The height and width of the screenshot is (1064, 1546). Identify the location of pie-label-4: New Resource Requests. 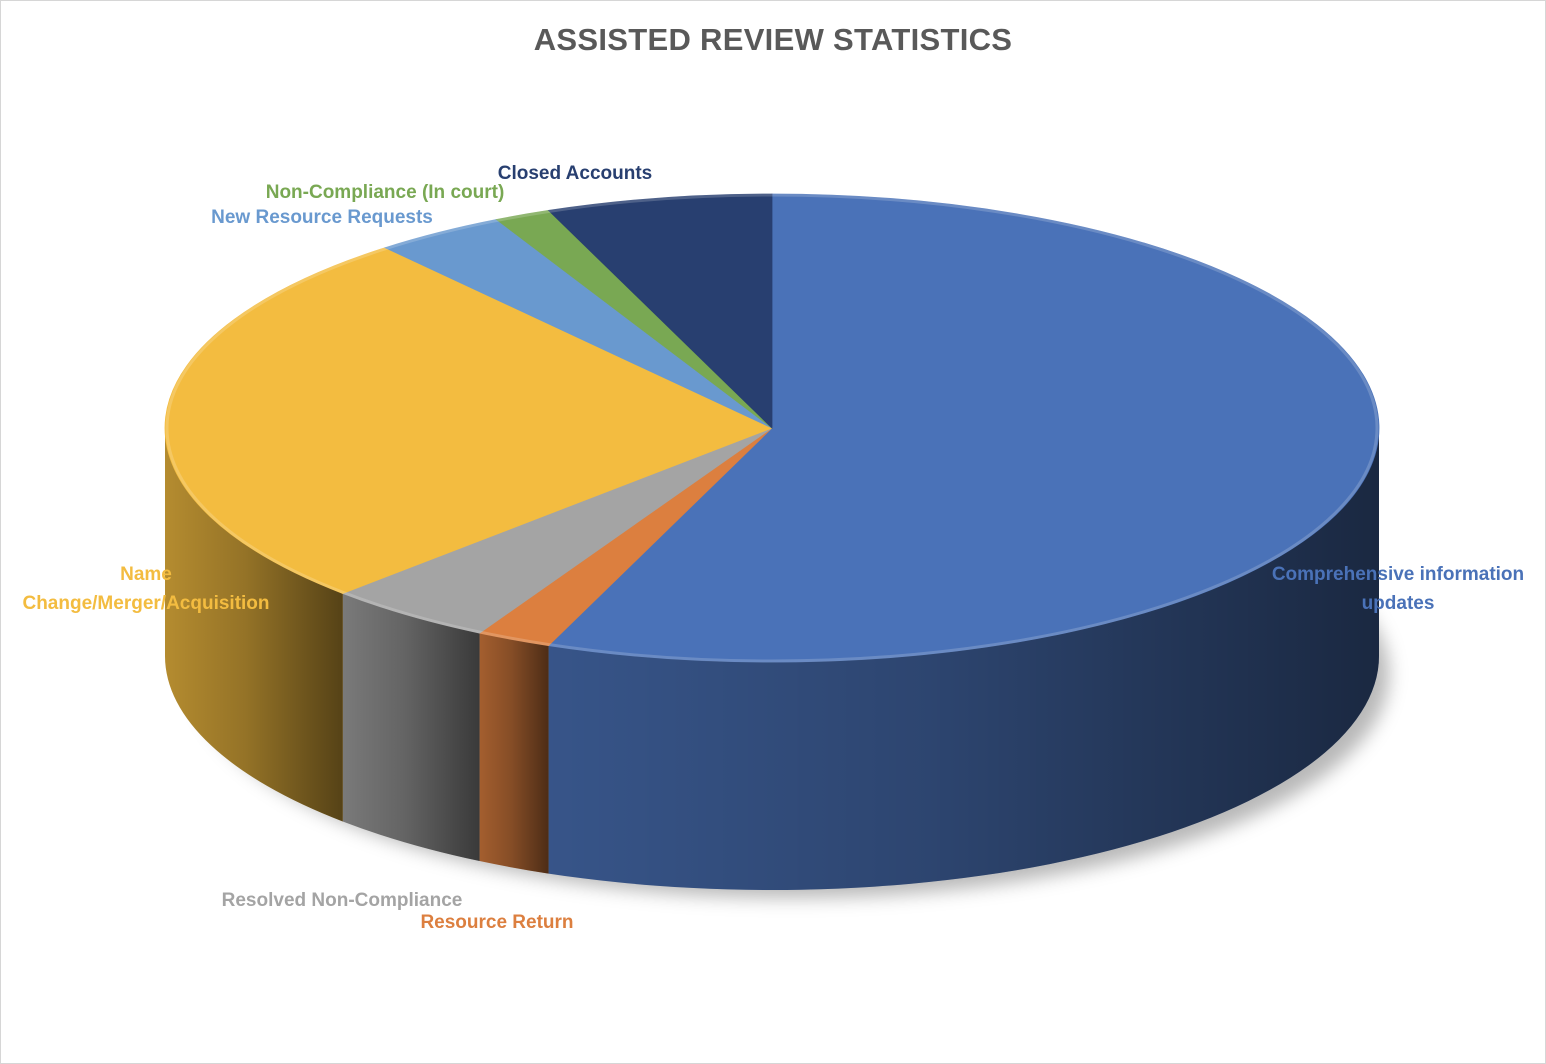
(322, 217).